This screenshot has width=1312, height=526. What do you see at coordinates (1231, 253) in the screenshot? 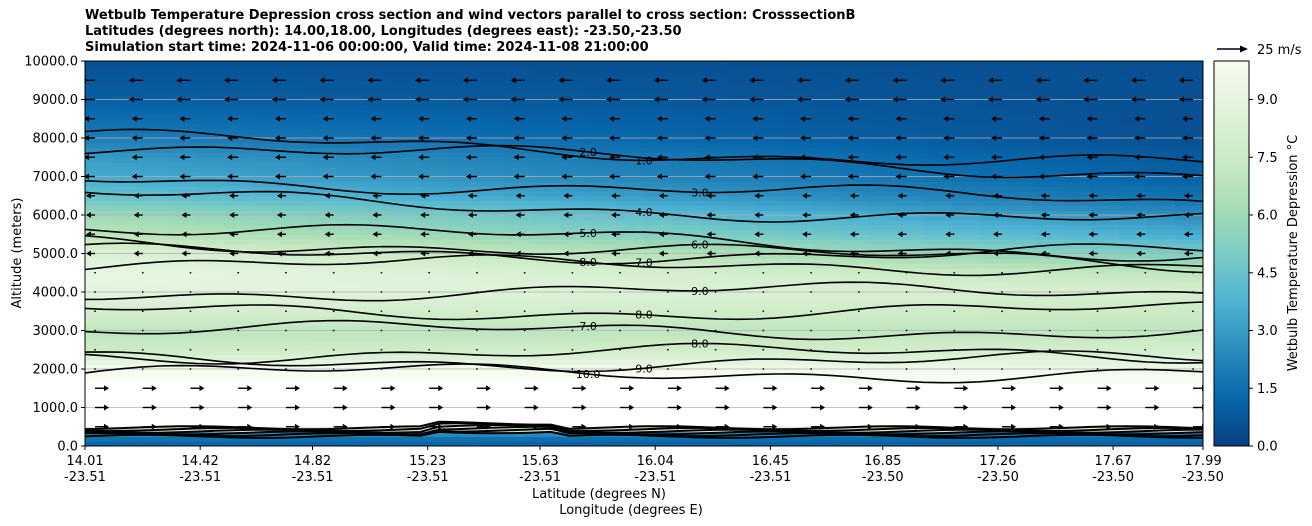
I see `colorbar-gradient` at bounding box center [1231, 253].